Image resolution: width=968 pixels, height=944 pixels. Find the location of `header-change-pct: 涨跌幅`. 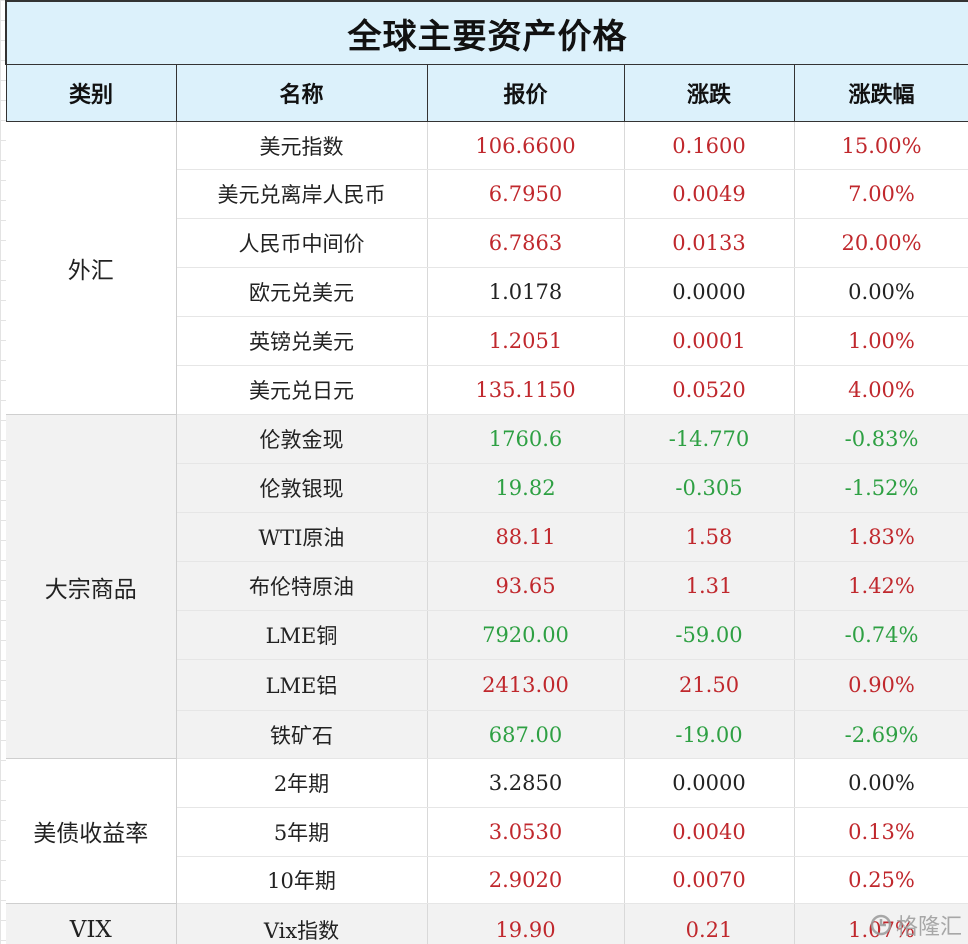

header-change-pct: 涨跌幅 is located at coordinates (881, 93).